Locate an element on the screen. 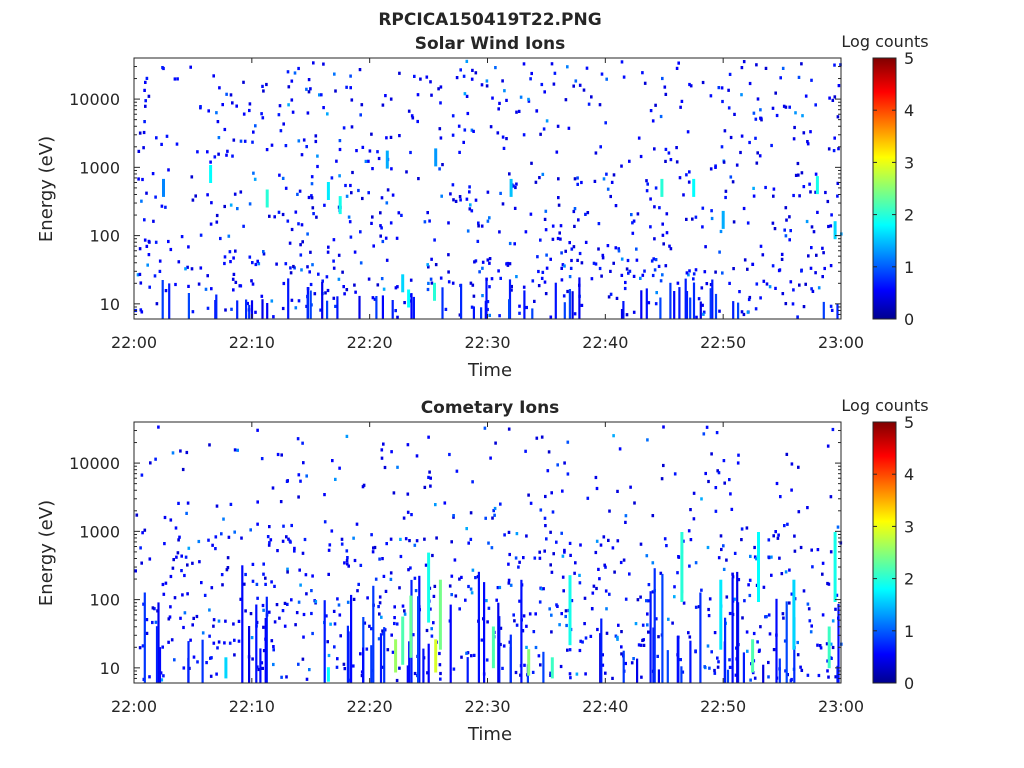  x-tick-label: 22:50 is located at coordinates (723, 342).